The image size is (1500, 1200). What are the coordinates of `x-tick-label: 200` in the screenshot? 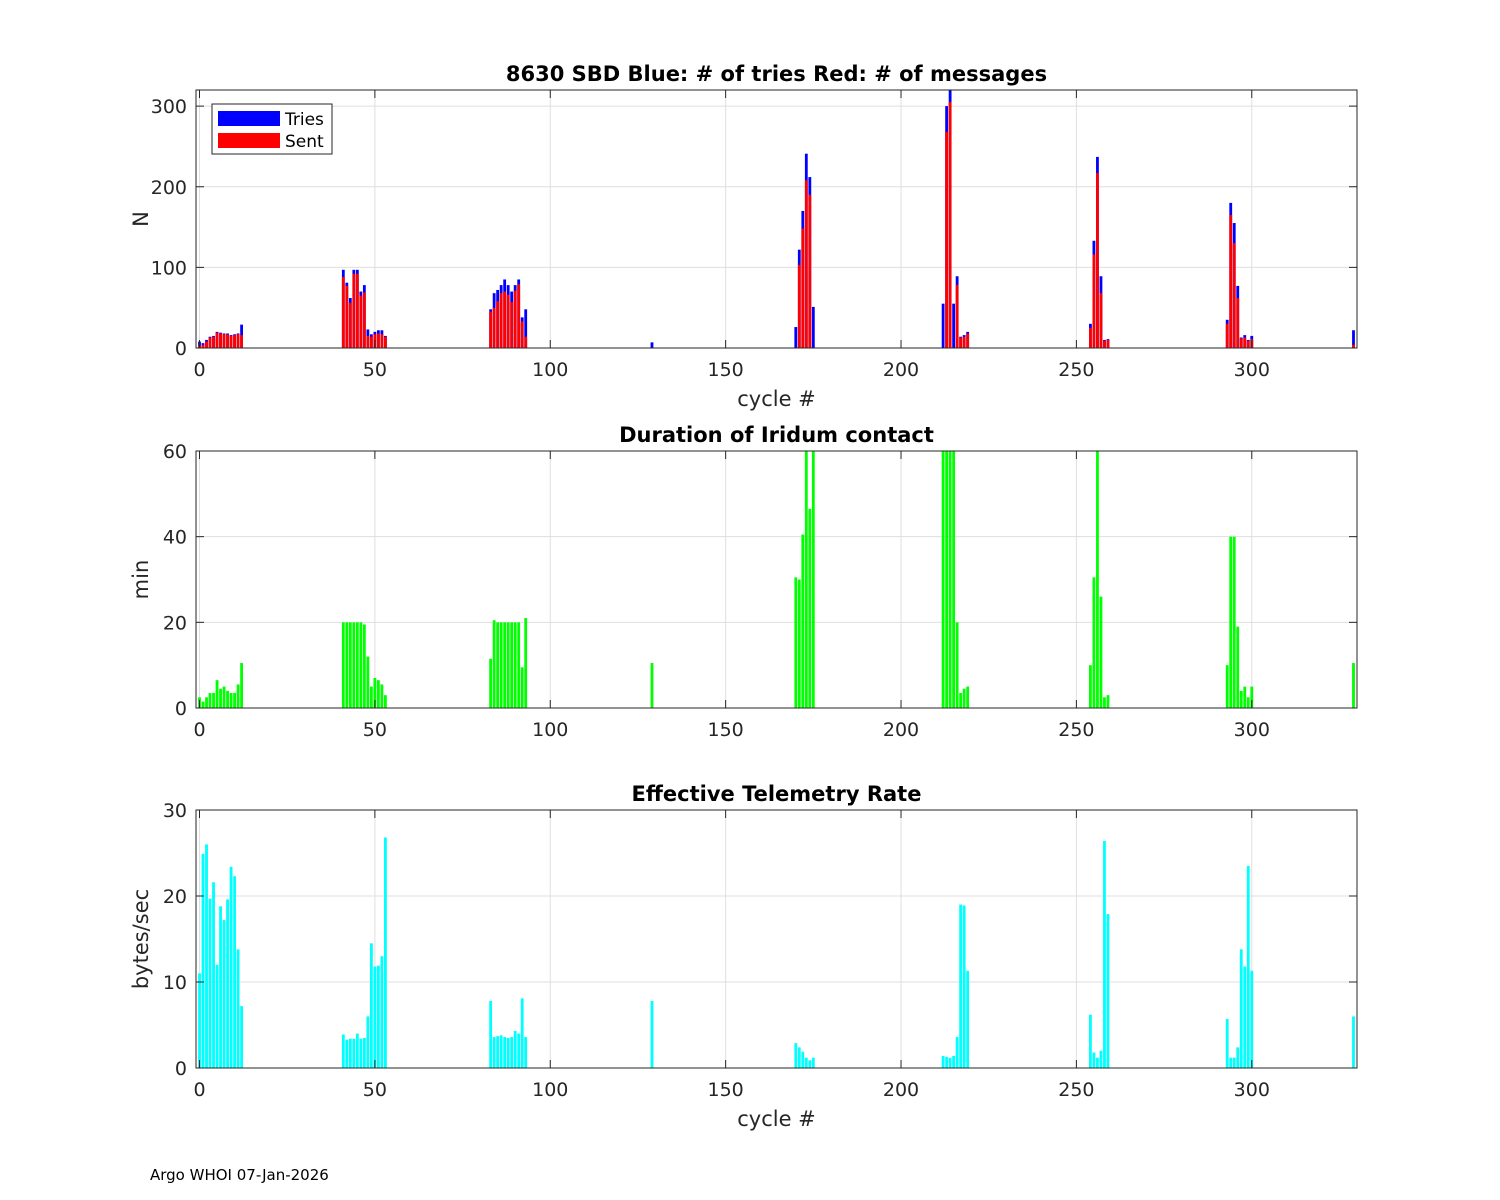 It's located at (901, 730).